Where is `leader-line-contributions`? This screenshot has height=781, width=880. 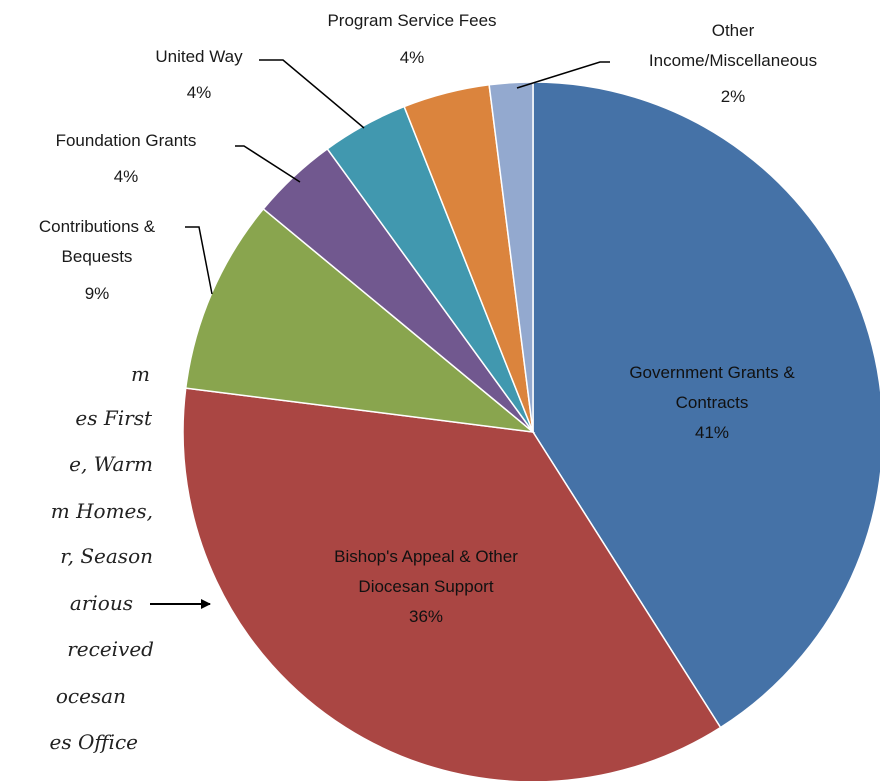
leader-line-contributions is located at coordinates (199, 260).